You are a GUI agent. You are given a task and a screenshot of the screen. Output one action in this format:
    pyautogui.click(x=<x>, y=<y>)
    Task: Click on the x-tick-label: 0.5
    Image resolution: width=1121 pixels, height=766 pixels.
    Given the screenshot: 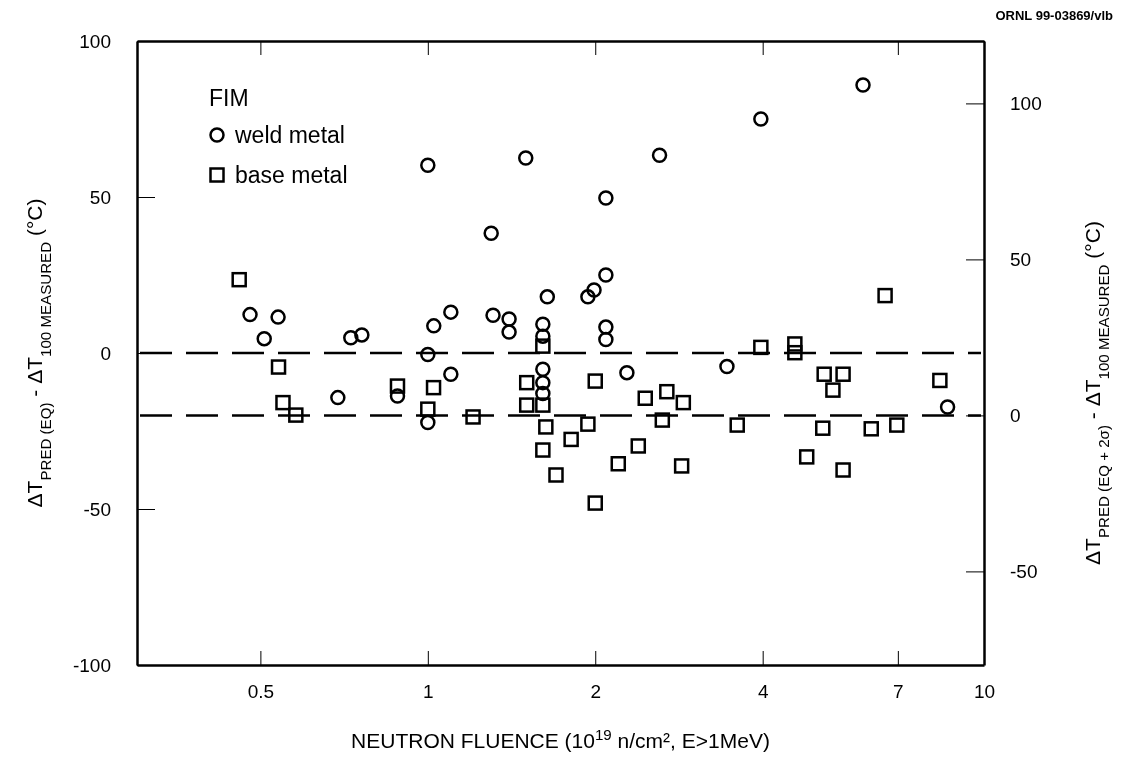 What is the action you would take?
    pyautogui.click(x=261, y=692)
    